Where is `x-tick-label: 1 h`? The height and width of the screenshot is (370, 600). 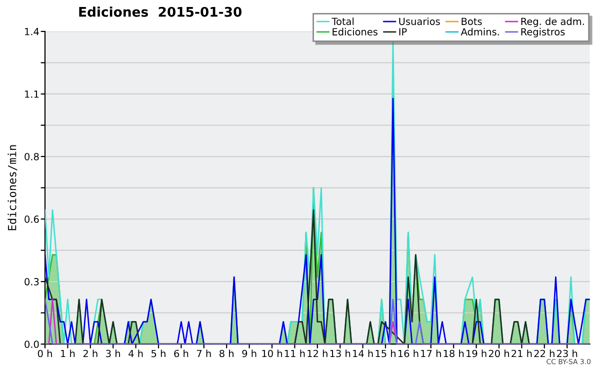 x-tick-label: 1 h is located at coordinates (68, 354).